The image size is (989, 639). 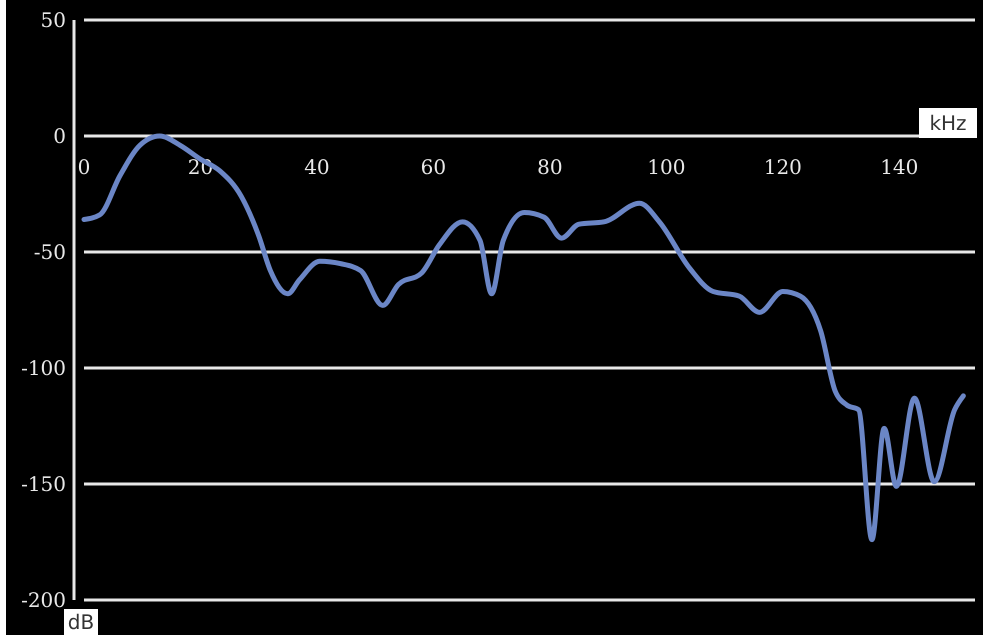 What do you see at coordinates (550, 167) in the screenshot?
I see `x-tick-label: 80` at bounding box center [550, 167].